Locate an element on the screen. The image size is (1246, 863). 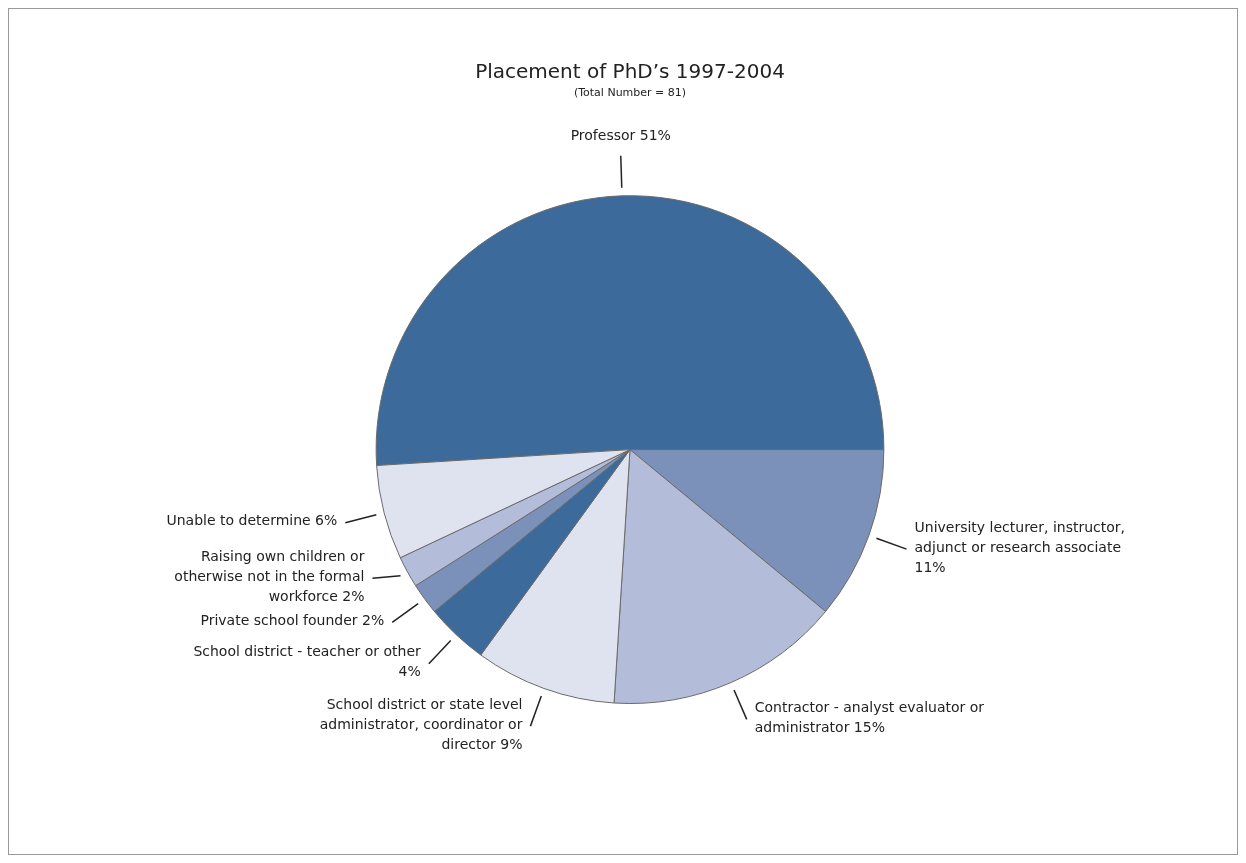
slice-label: School district or state level administrator, coordinator or director 9% is located at coordinates (421, 723).